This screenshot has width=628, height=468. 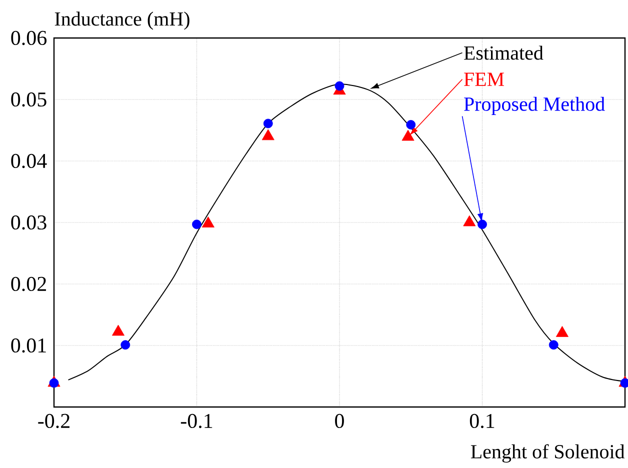 What do you see at coordinates (29, 38) in the screenshot?
I see `y-tick-label: 0.06` at bounding box center [29, 38].